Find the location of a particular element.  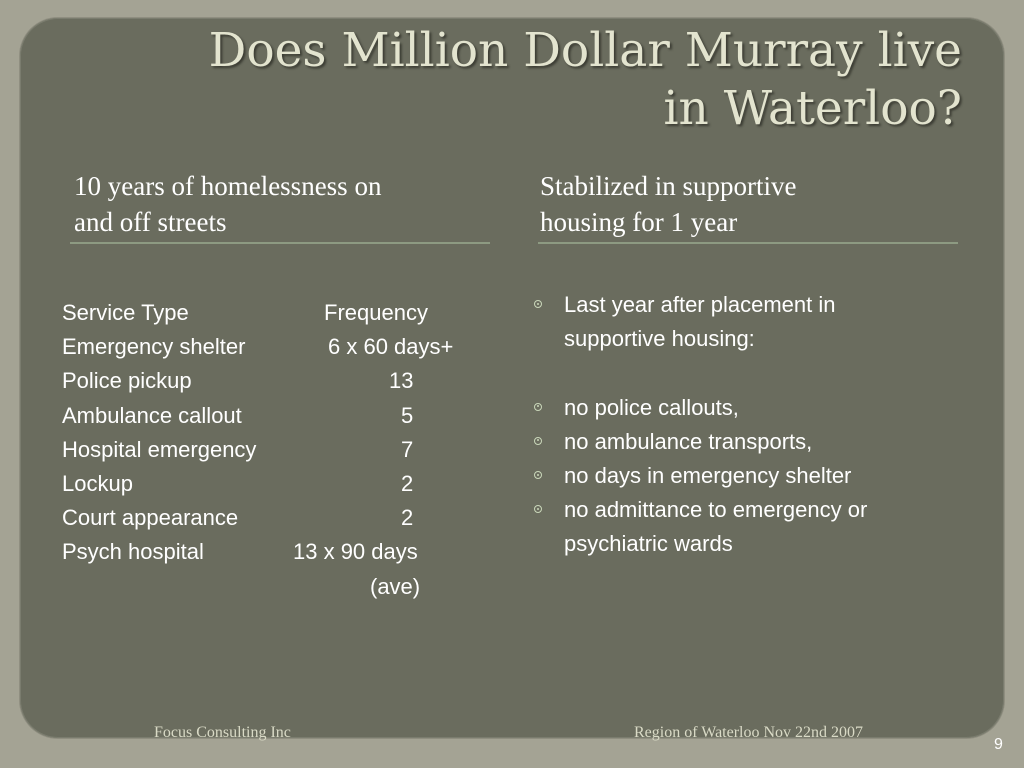

service-type-cell: Lockup is located at coordinates (97, 483).